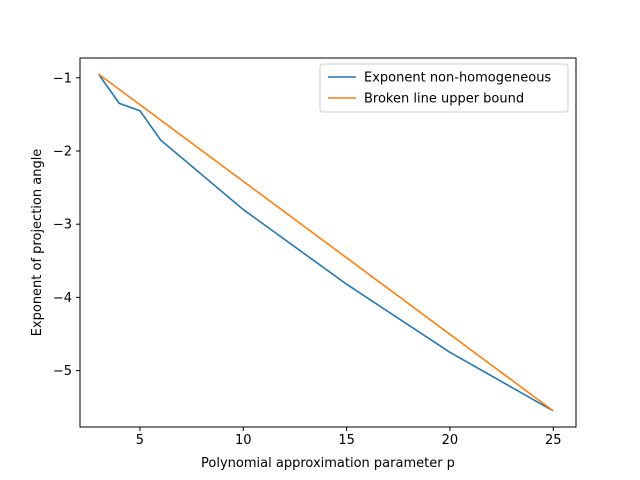 Image resolution: width=640 pixels, height=480 pixels. What do you see at coordinates (328, 463) in the screenshot?
I see `x-axis-label: Polynomial approximation parameter p` at bounding box center [328, 463].